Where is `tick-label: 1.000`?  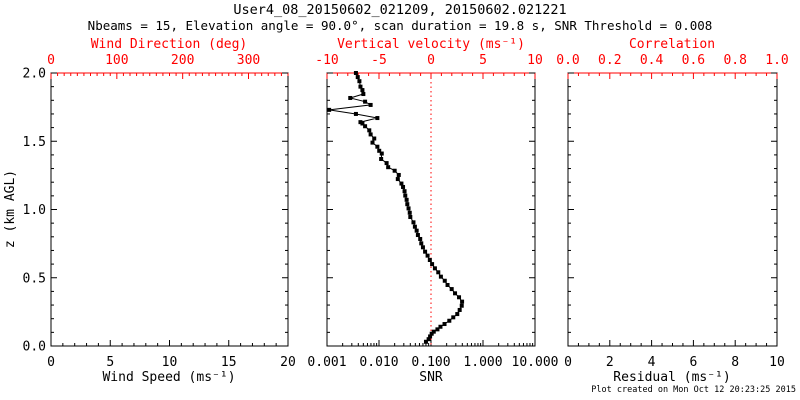 tick-label: 1.000 is located at coordinates (482, 362).